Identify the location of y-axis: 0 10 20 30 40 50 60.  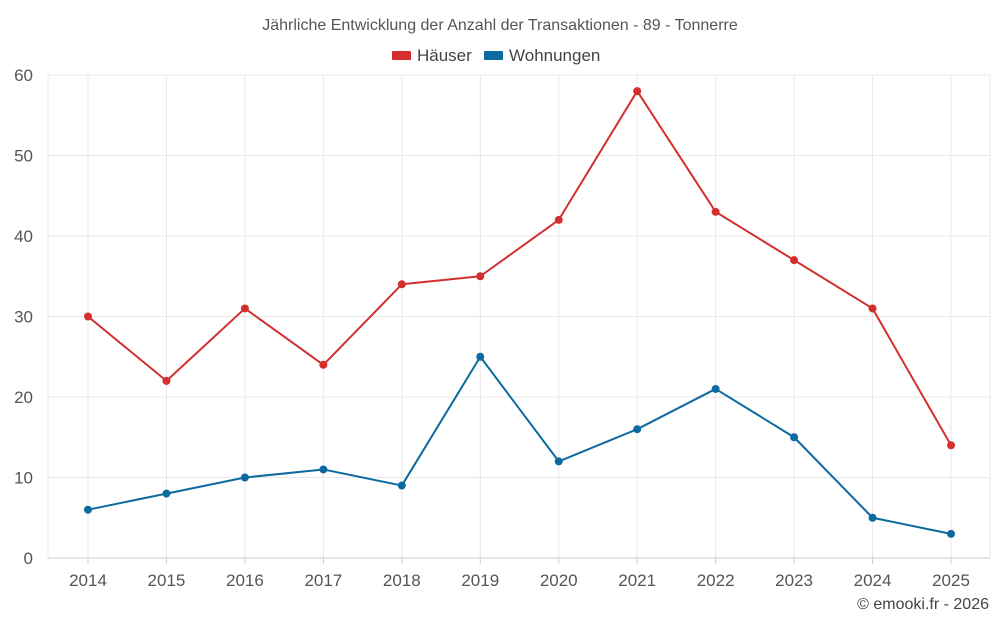
(23, 317).